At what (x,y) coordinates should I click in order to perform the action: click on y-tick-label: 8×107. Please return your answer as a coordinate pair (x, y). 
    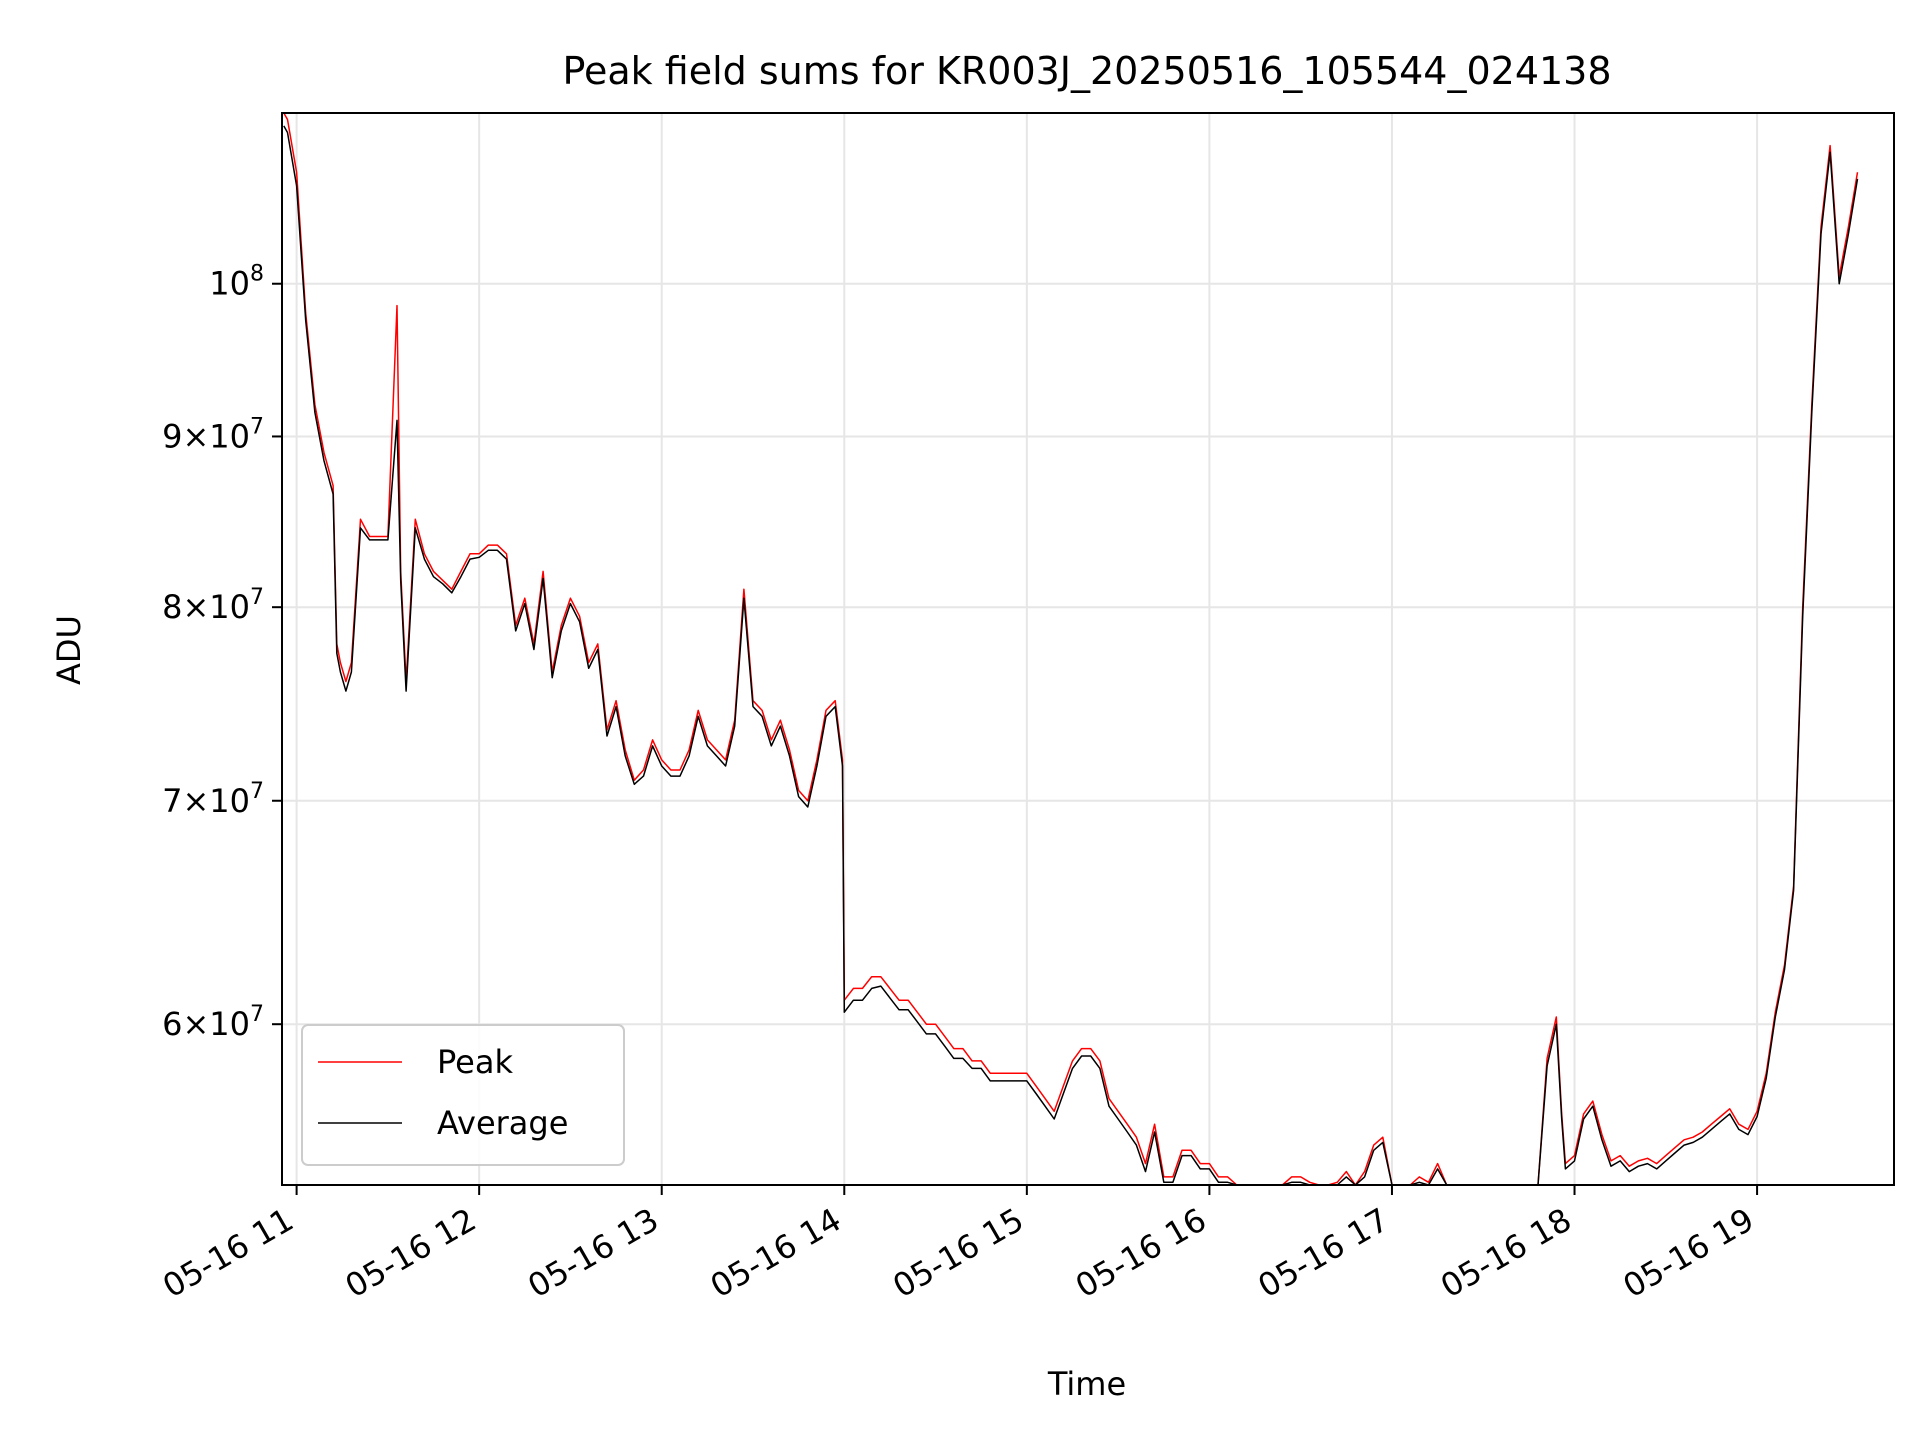
    Looking at the image, I should click on (213, 605).